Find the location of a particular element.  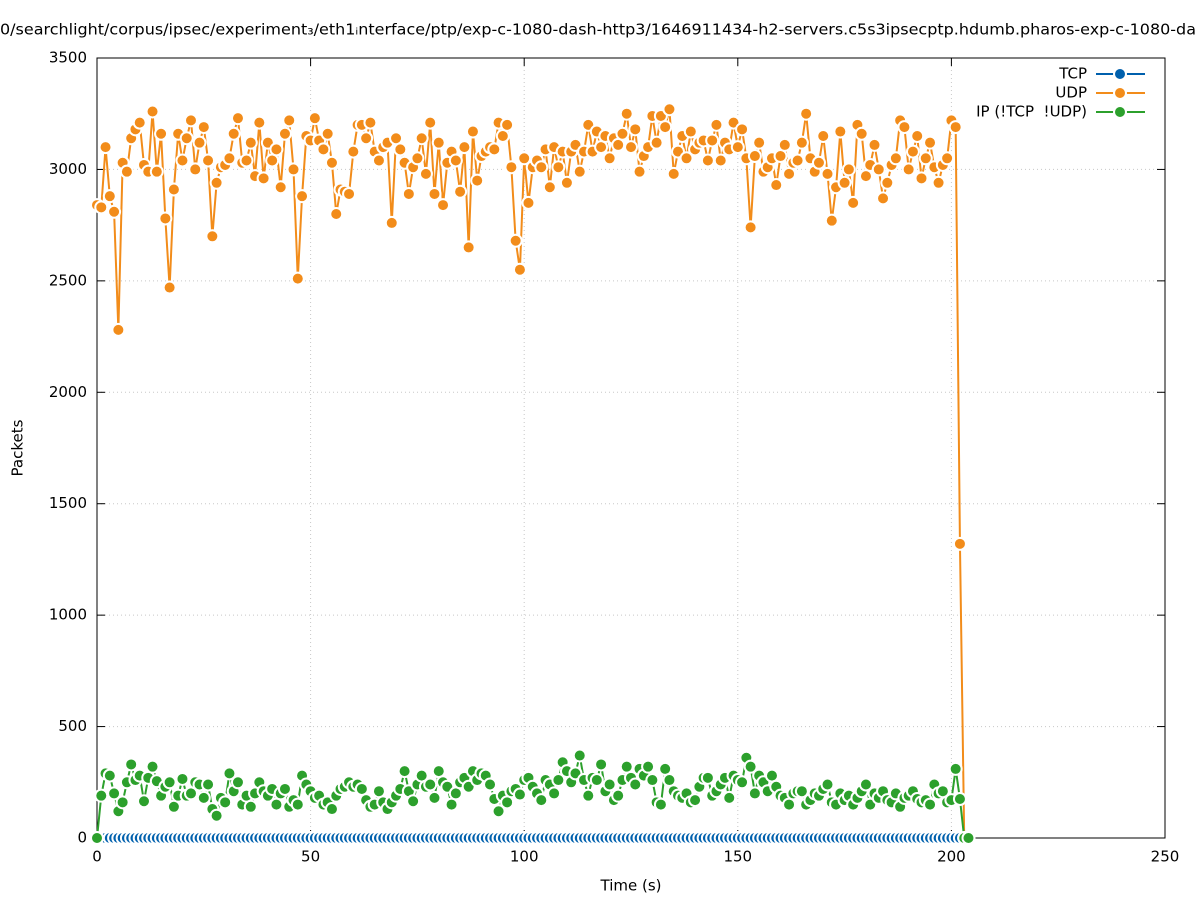

x-axis-label: Time (s) is located at coordinates (631, 886).